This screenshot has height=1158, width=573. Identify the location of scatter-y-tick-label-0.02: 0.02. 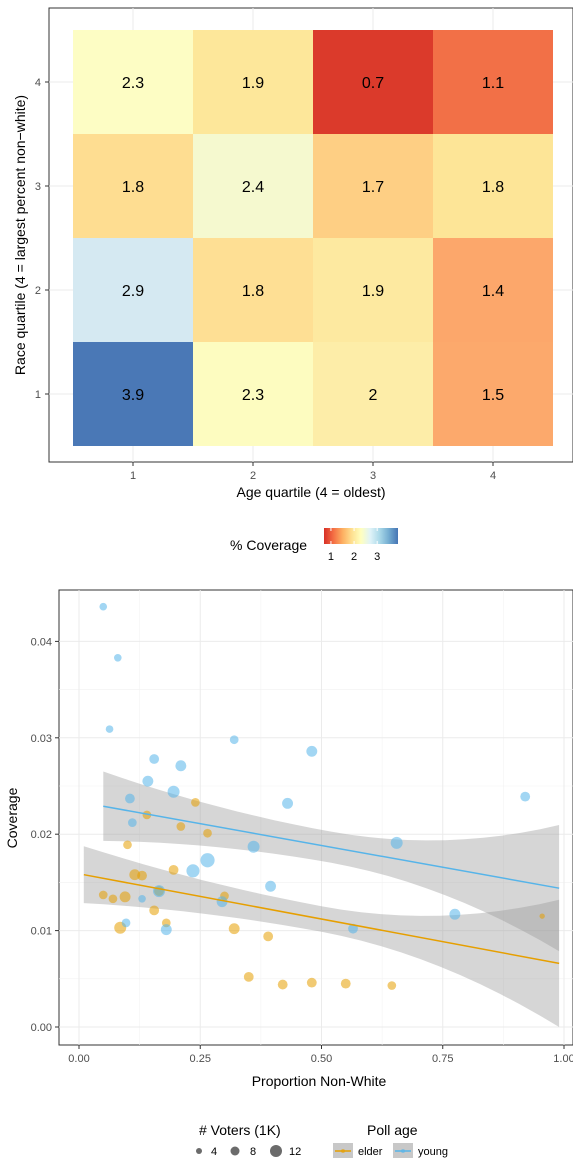
(41, 835).